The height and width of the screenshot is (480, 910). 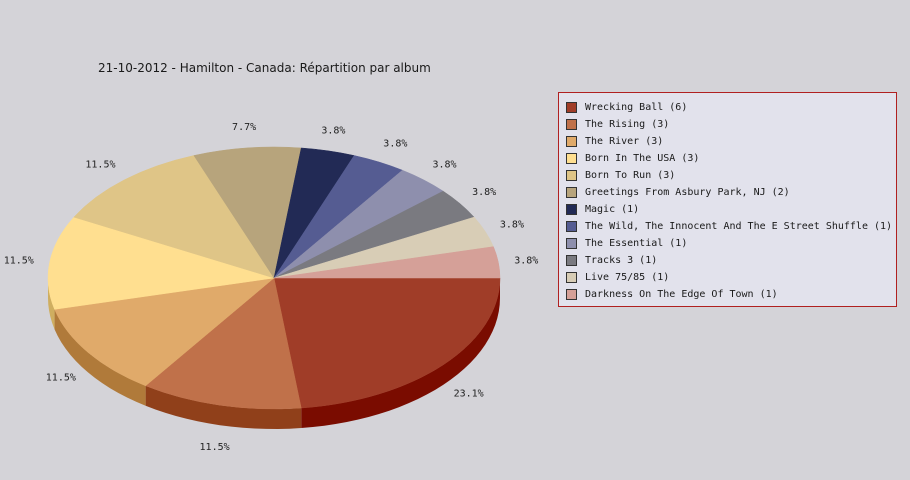 I want to click on pie-percent-label-5: 7.7%, so click(x=244, y=127).